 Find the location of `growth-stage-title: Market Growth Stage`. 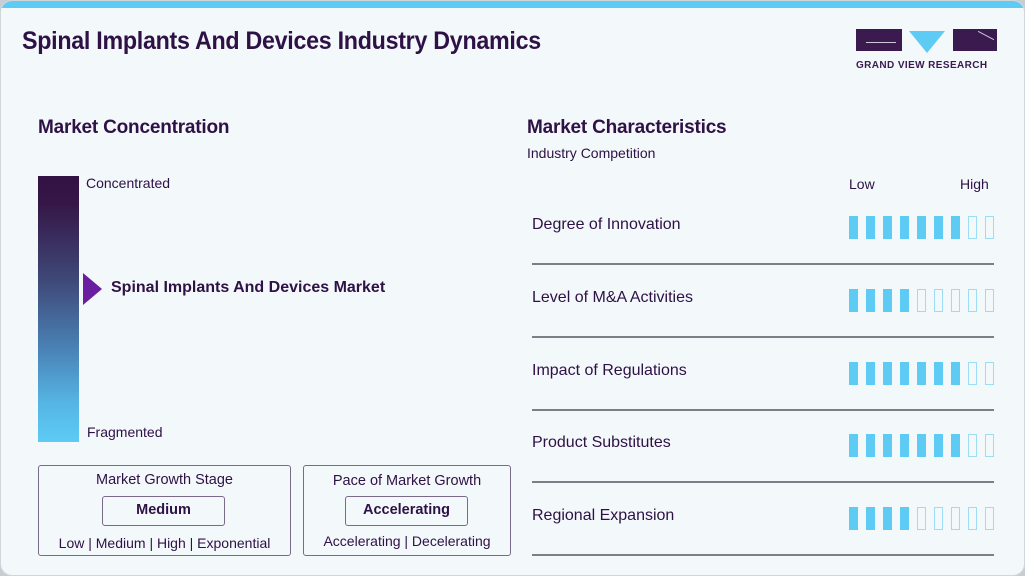

growth-stage-title: Market Growth Stage is located at coordinates (164, 480).